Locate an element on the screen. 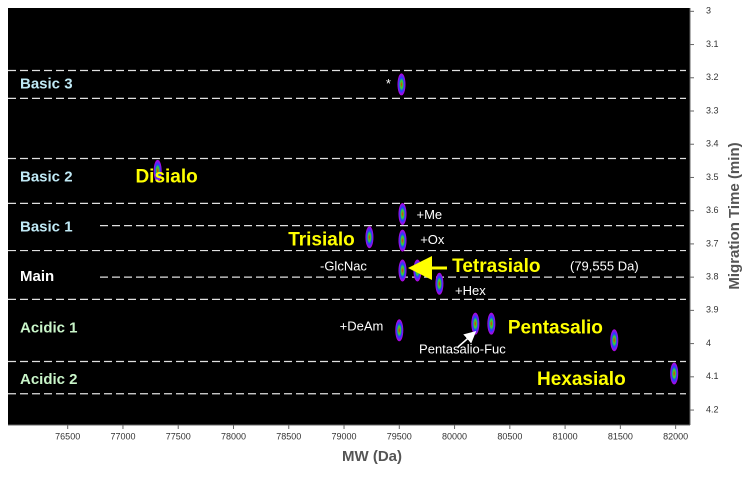  annotation: +Me is located at coordinates (430, 214).